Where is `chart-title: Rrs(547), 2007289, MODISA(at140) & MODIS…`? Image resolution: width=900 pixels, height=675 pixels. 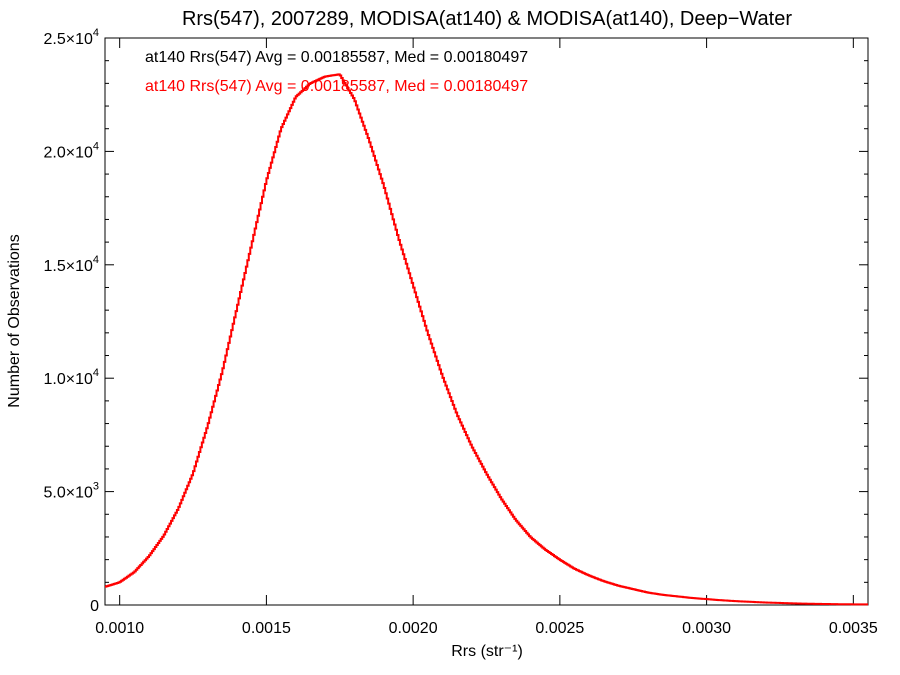
chart-title: Rrs(547), 2007289, MODISA(at140) & MODIS… is located at coordinates (487, 19).